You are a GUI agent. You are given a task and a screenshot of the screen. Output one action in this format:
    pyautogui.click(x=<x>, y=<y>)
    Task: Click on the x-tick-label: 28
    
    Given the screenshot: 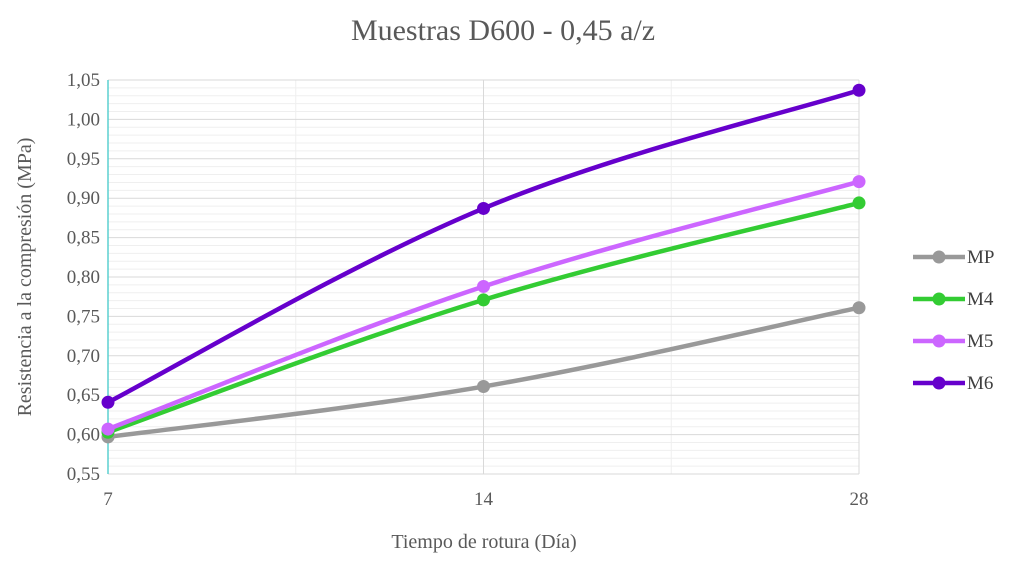 What is the action you would take?
    pyautogui.click(x=859, y=499)
    